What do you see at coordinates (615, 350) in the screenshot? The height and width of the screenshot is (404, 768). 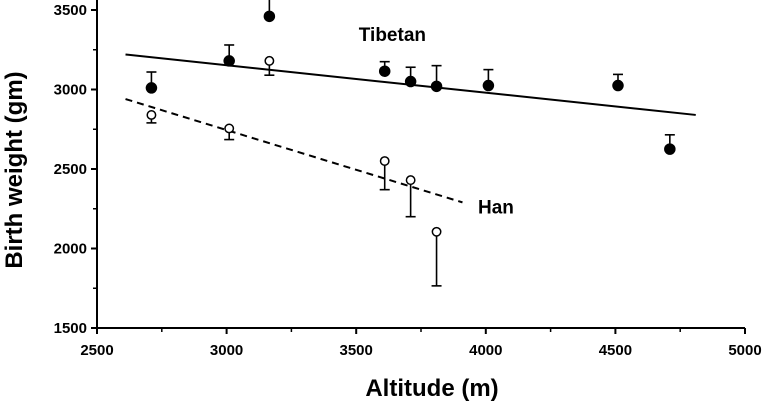 I see `x-tick-label: 4500` at bounding box center [615, 350].